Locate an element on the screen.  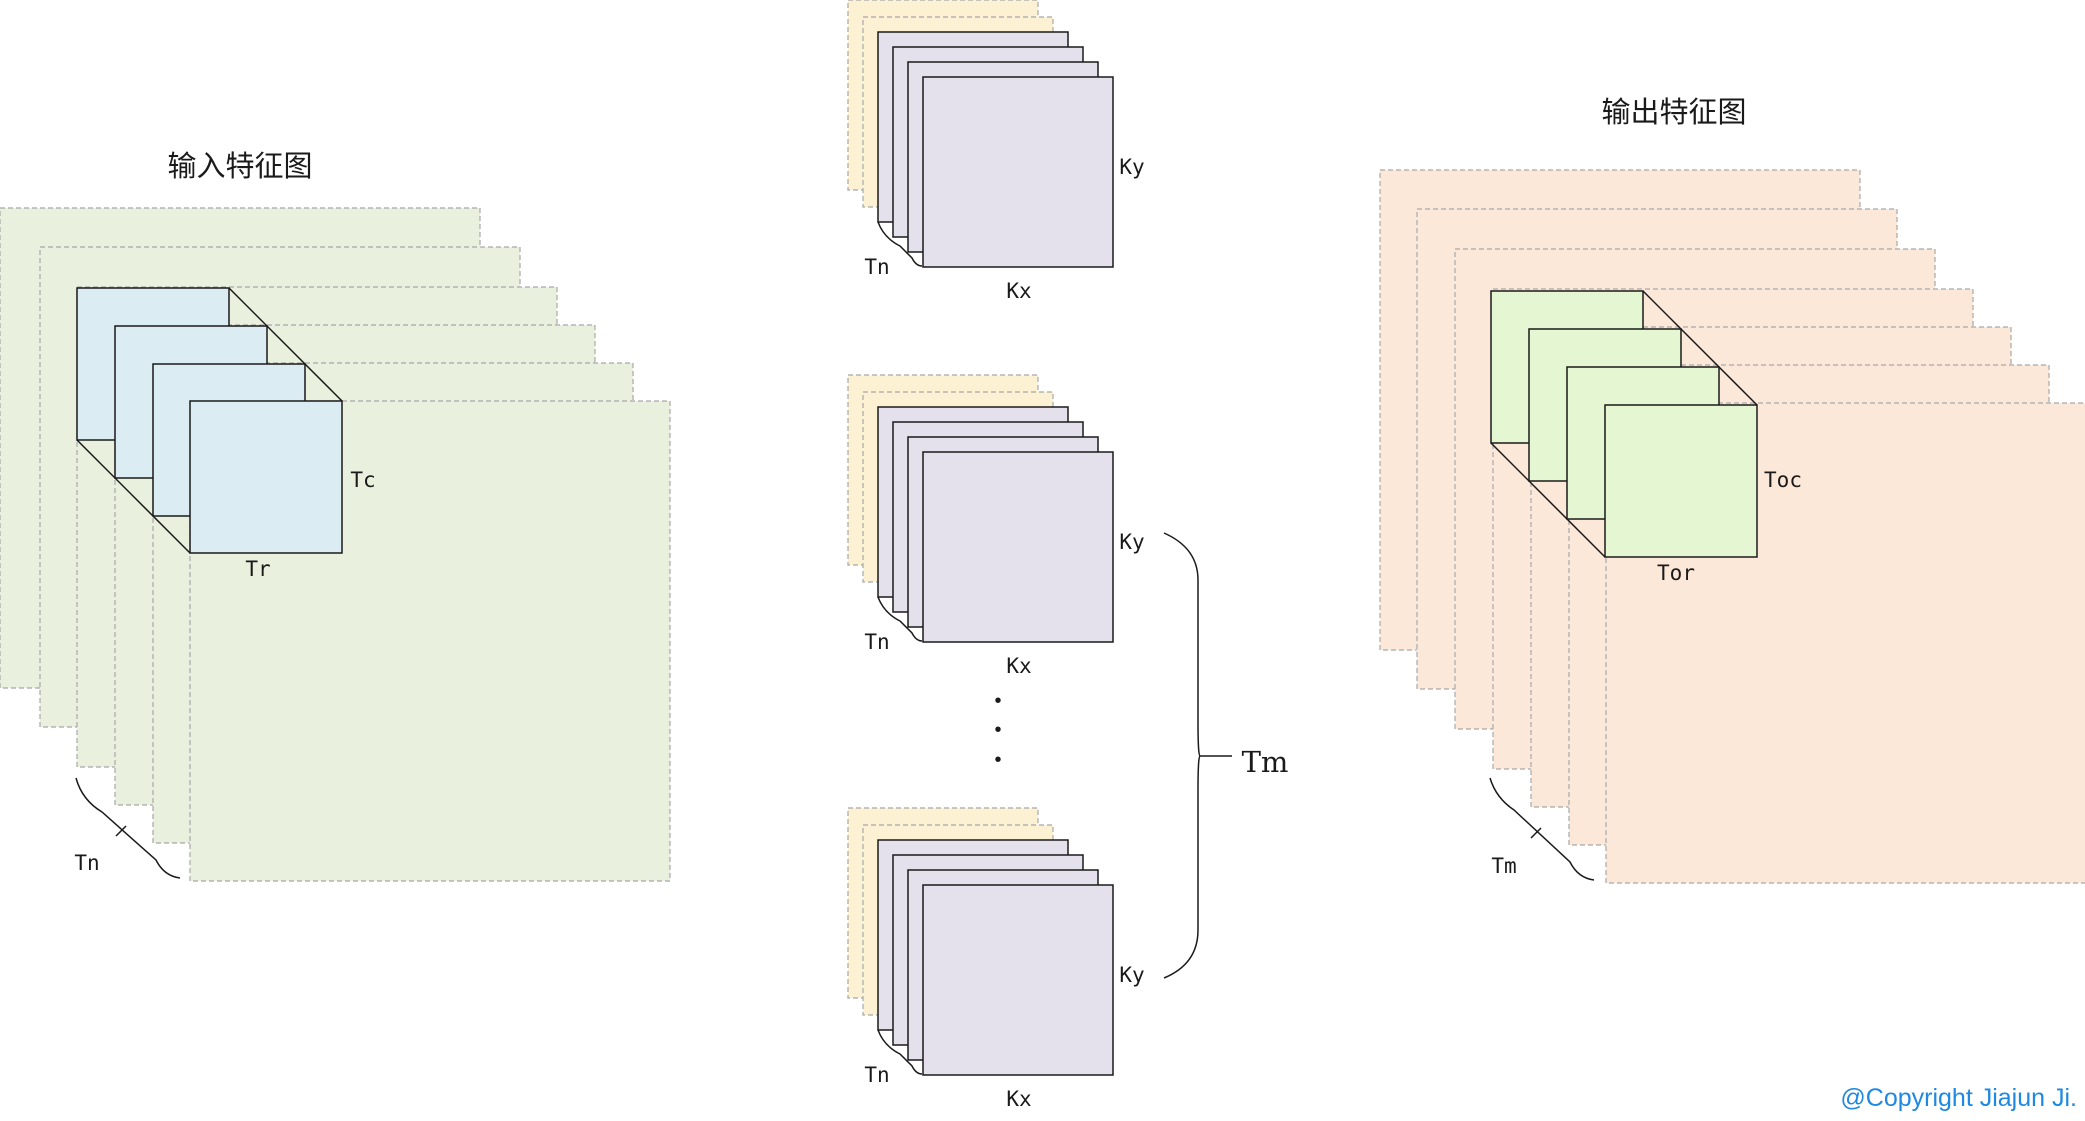
input-title: 输入特征图 is located at coordinates (239, 166).